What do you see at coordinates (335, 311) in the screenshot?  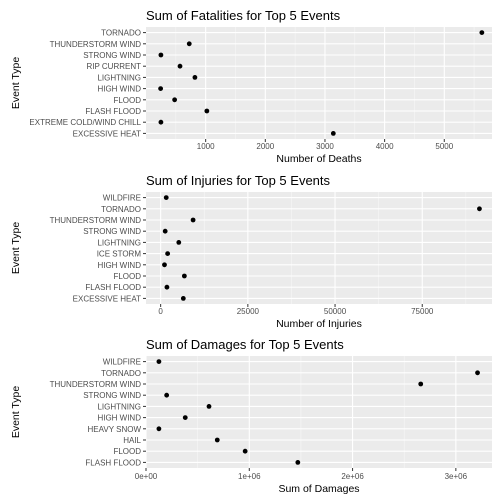 I see `x-tick-label: 50000` at bounding box center [335, 311].